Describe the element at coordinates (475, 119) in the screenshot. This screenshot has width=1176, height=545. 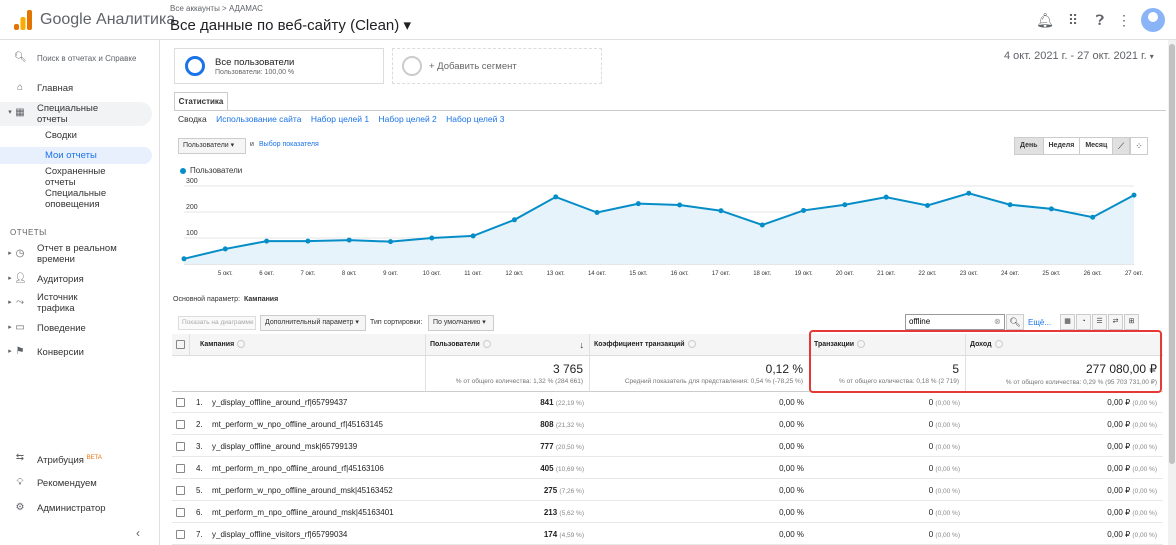
I see `subtab-goal-set-3: Набор целей 3` at that location.